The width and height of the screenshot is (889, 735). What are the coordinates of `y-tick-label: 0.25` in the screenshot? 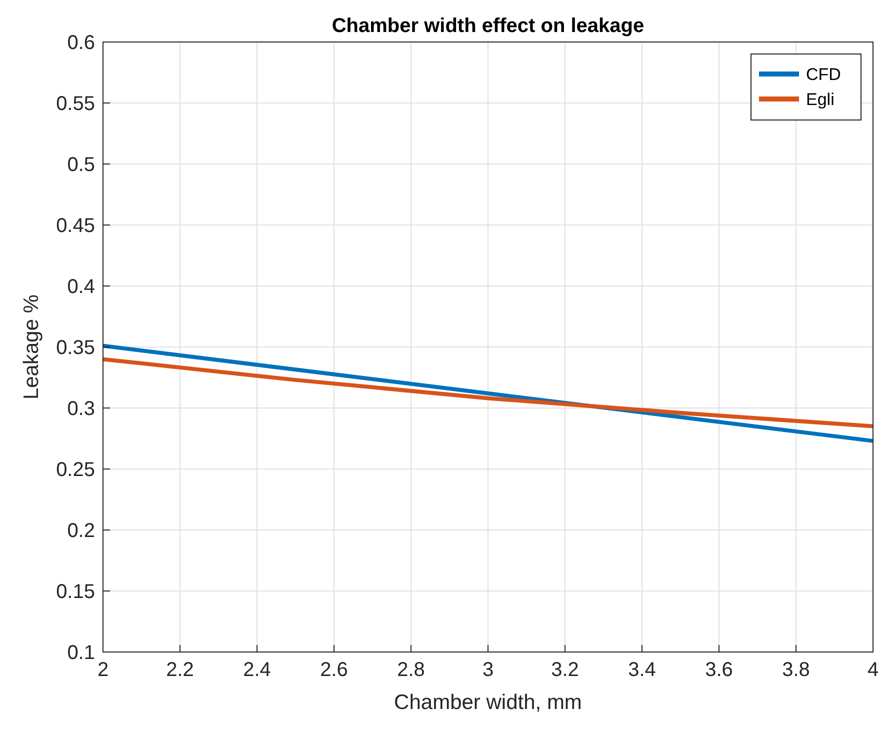 It's located at (75, 470).